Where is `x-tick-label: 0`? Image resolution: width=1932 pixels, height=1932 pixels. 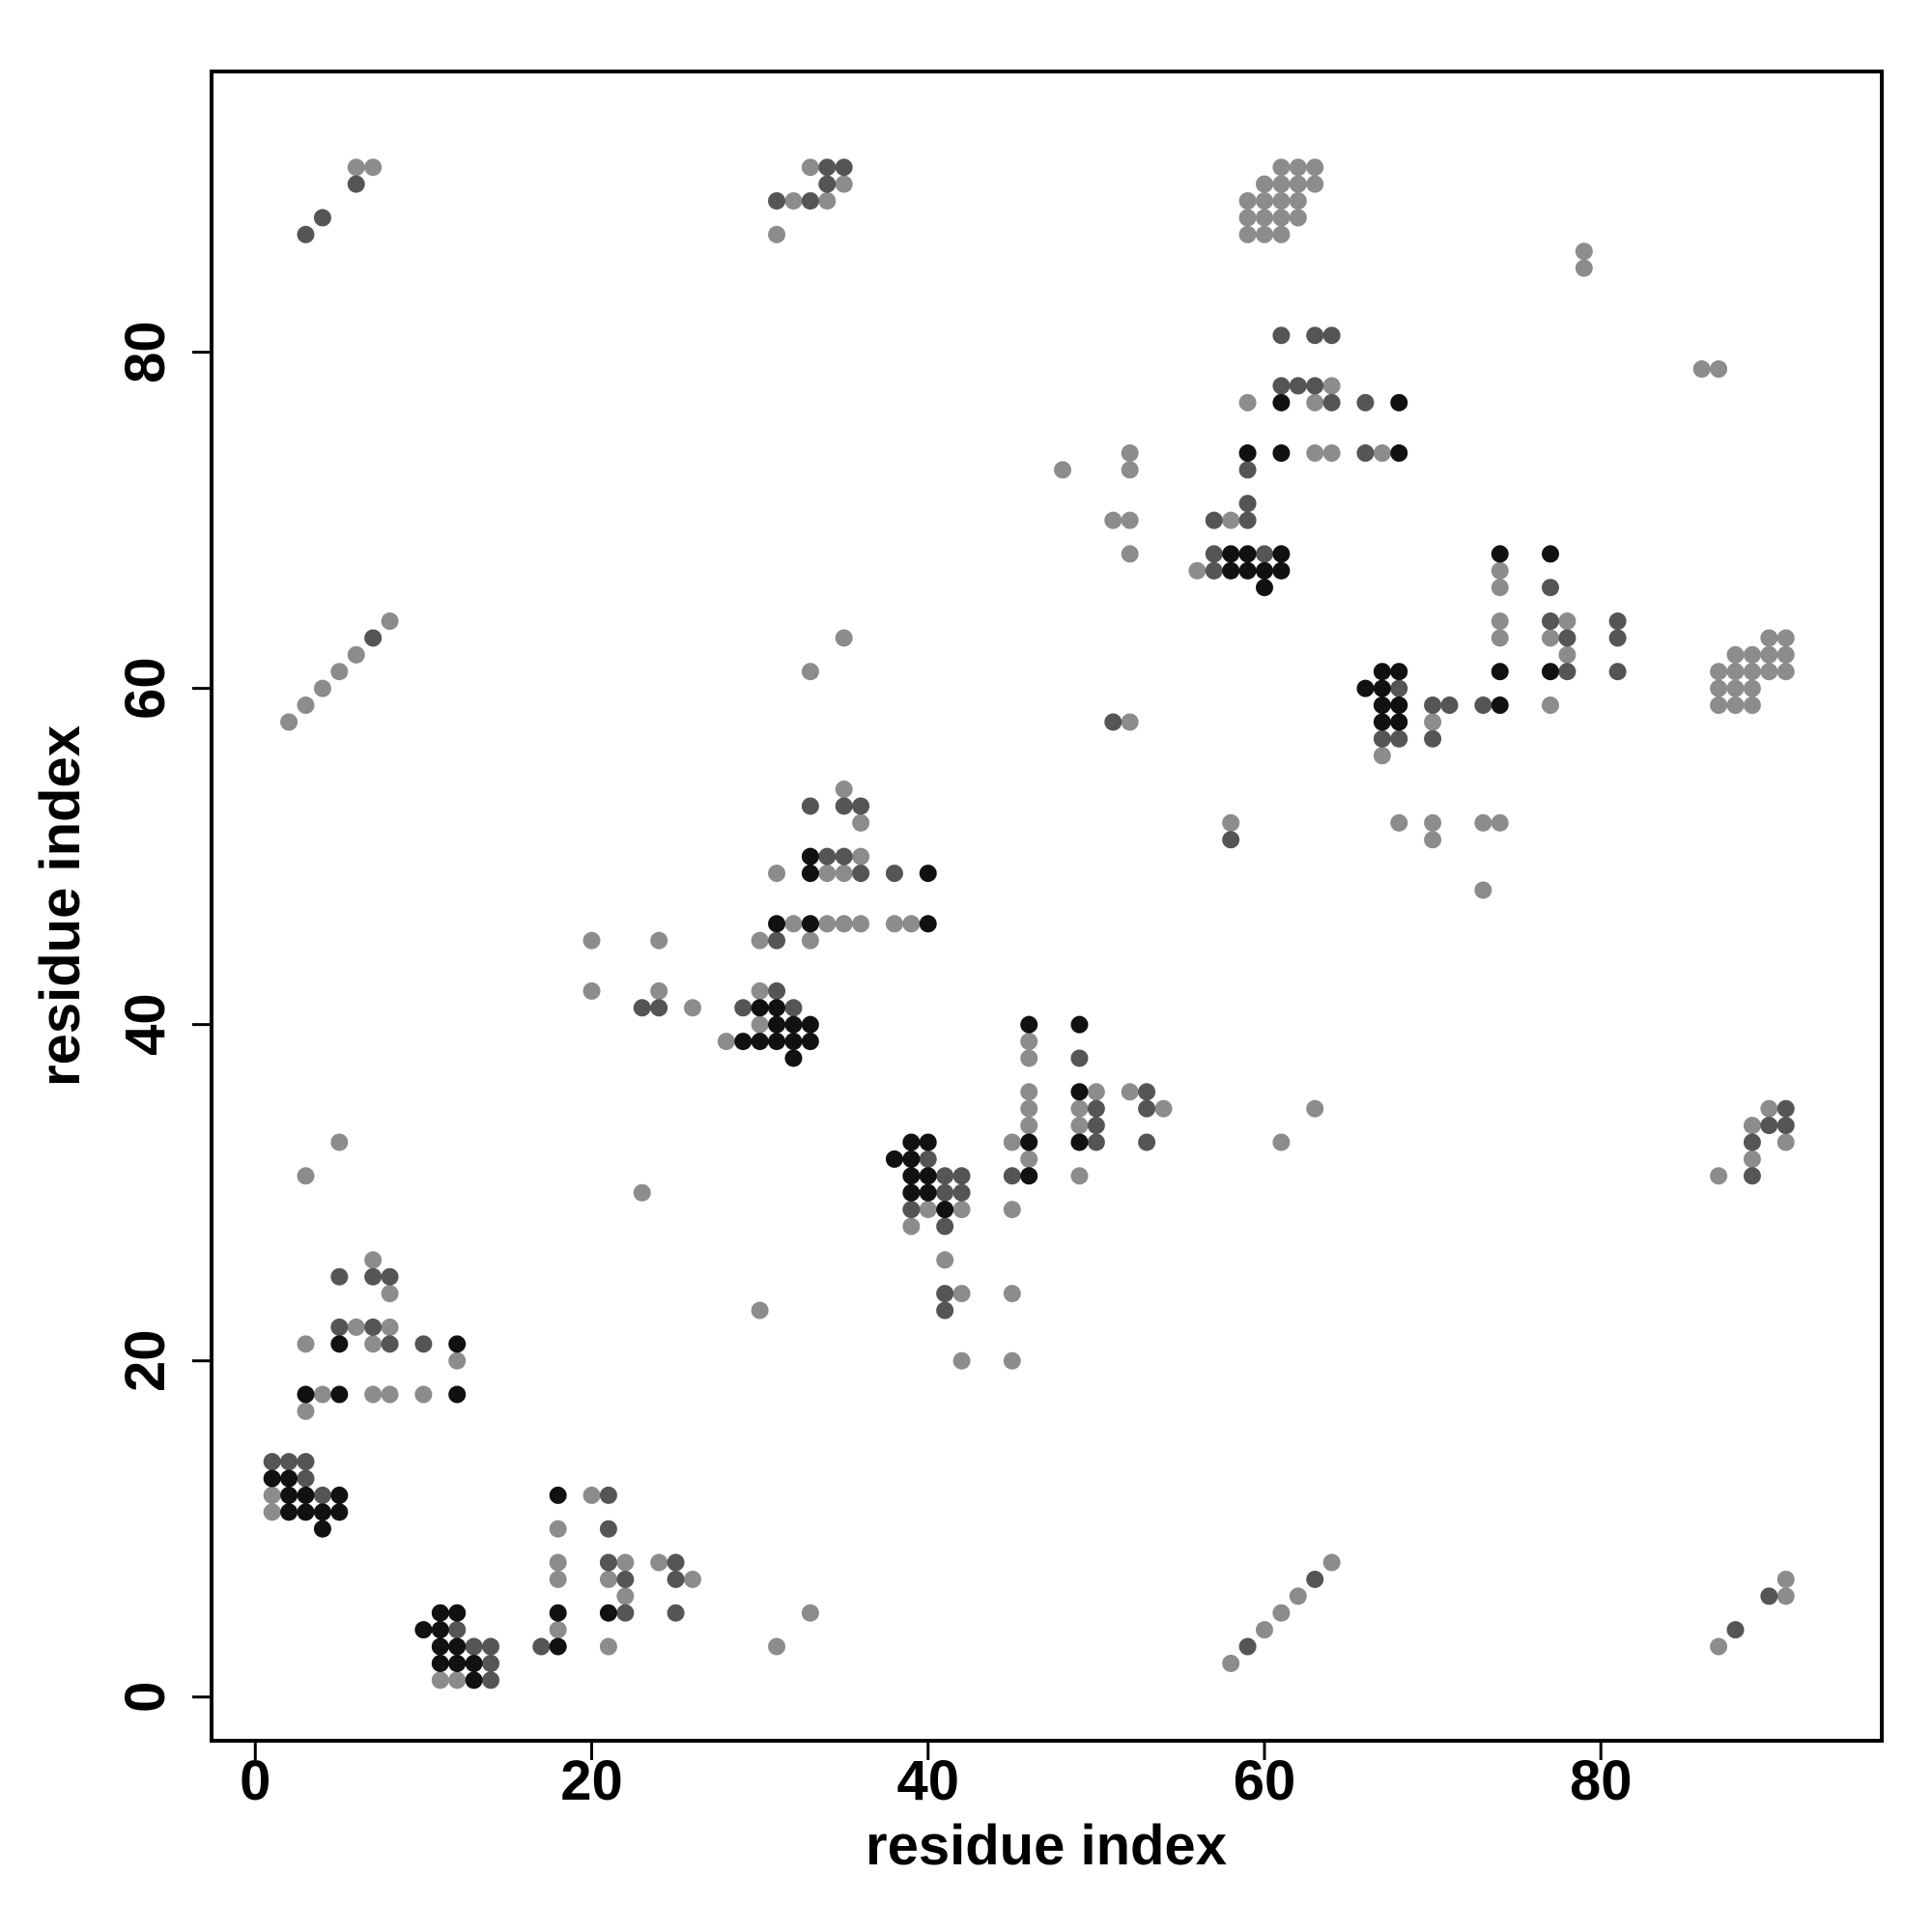
x-tick-label: 0 is located at coordinates (255, 1780).